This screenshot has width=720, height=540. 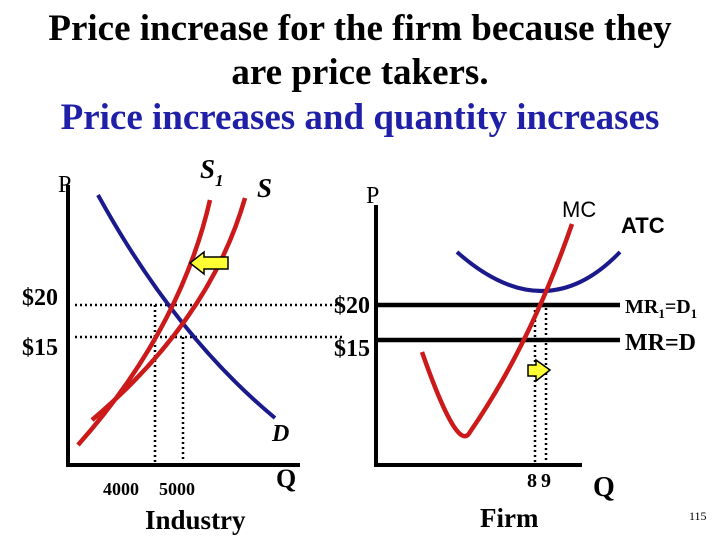 What do you see at coordinates (604, 487) in the screenshot?
I see `firm-q-label: Q` at bounding box center [604, 487].